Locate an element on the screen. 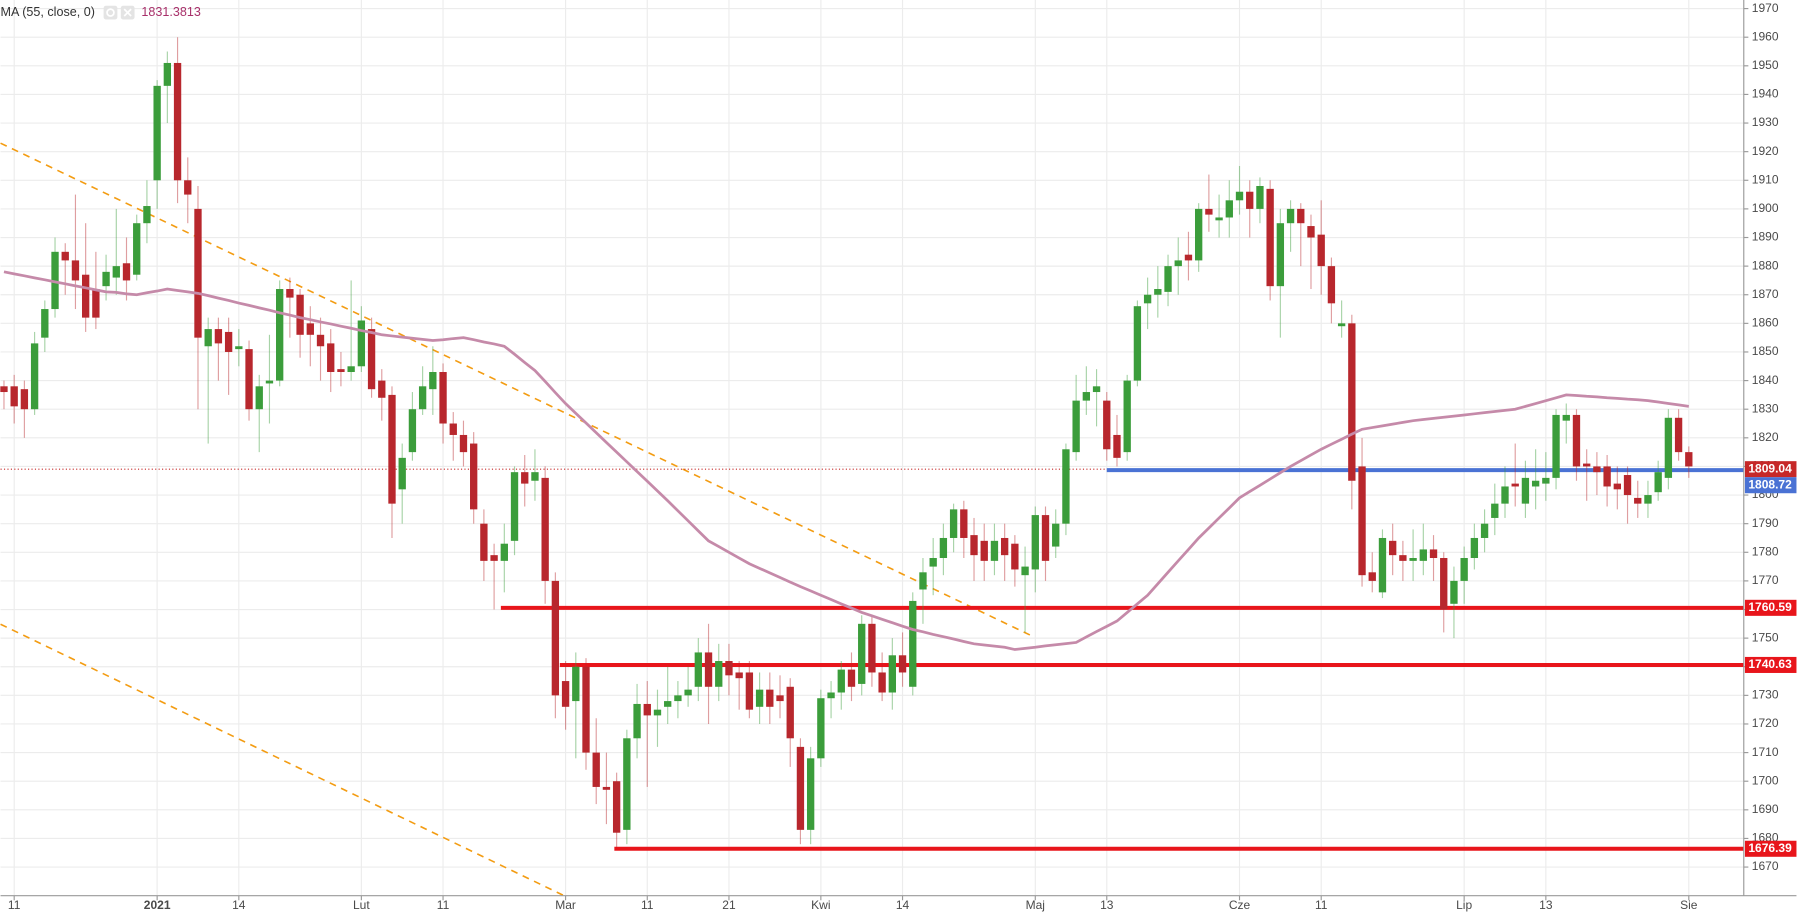 The height and width of the screenshot is (914, 1797). y-tick-label: 1730 is located at coordinates (1765, 695).